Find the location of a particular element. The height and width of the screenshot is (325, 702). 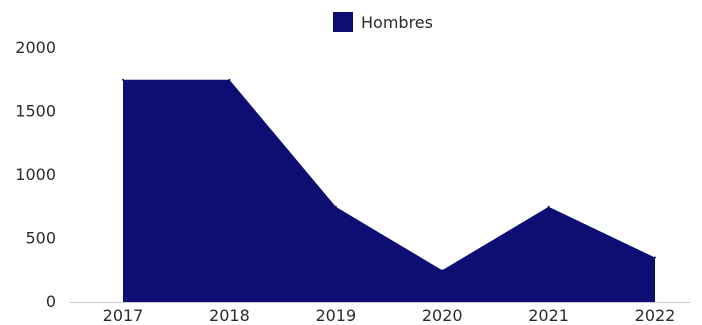

y-tick-label: 2000 is located at coordinates (35, 47).